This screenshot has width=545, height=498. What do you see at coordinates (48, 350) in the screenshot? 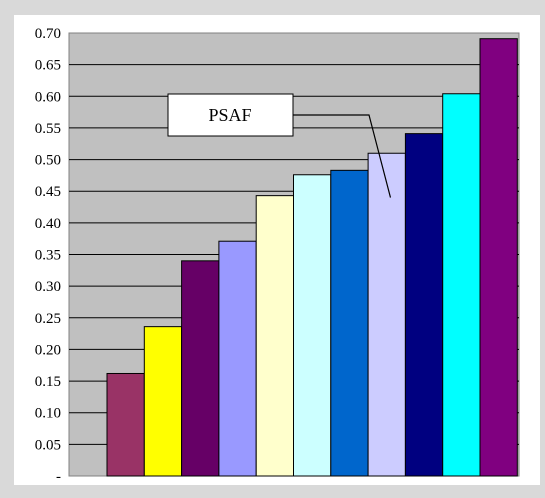
I see `y-tick-label: 0.20` at bounding box center [48, 350].